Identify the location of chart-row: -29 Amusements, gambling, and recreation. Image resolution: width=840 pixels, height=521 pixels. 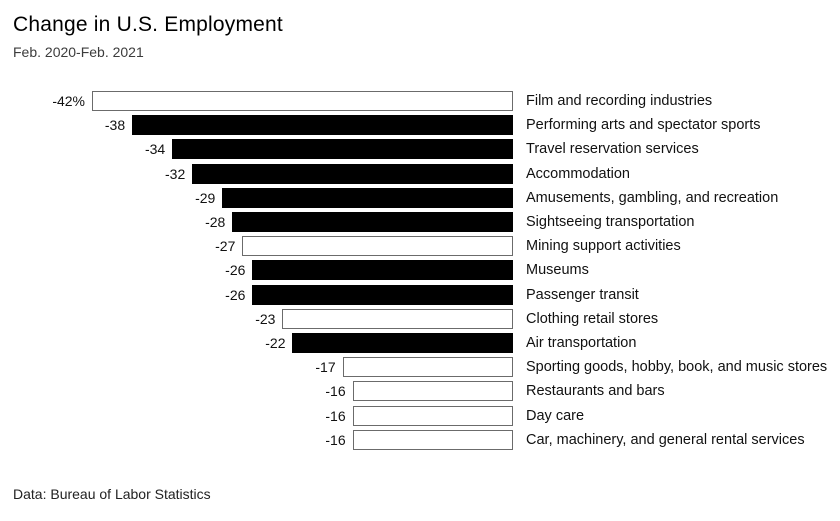
(420, 198).